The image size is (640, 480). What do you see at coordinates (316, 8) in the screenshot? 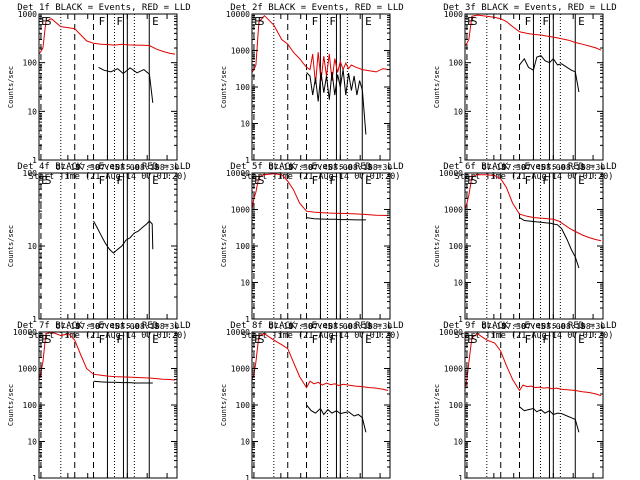
I see `panel-title: Det 2f BLACK = Events, RED = LLD` at bounding box center [316, 8].